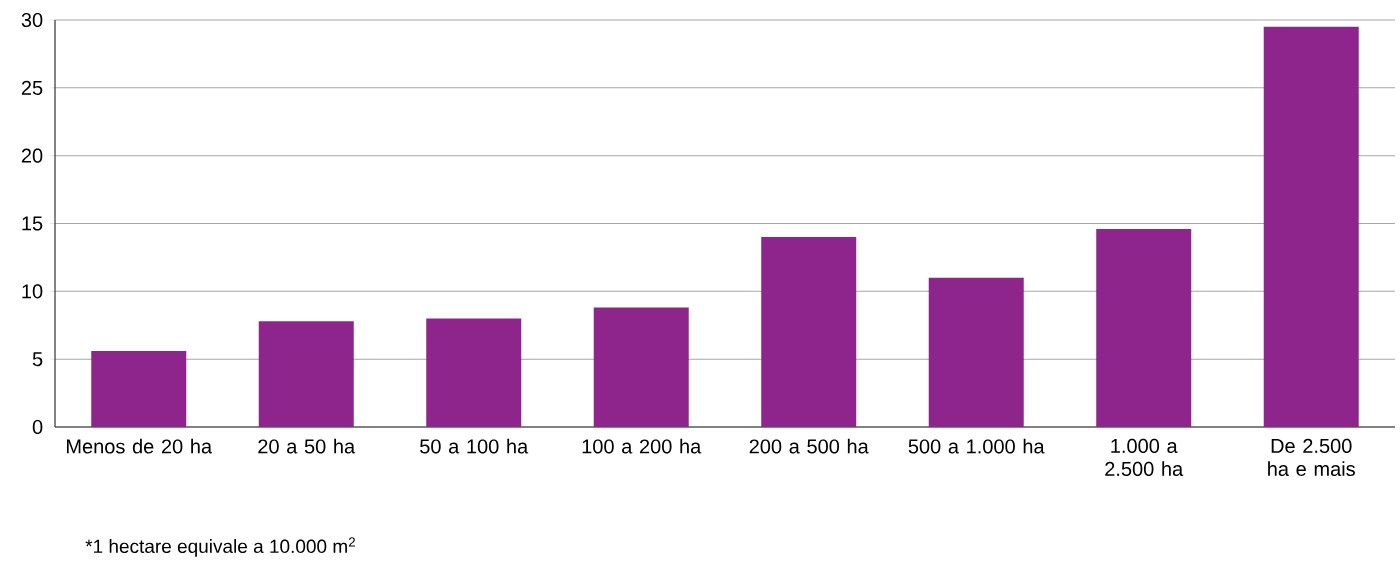 The width and height of the screenshot is (1400, 563). Describe the element at coordinates (642, 446) in the screenshot. I see `x-tick-label: 100 a 200 ha` at that location.